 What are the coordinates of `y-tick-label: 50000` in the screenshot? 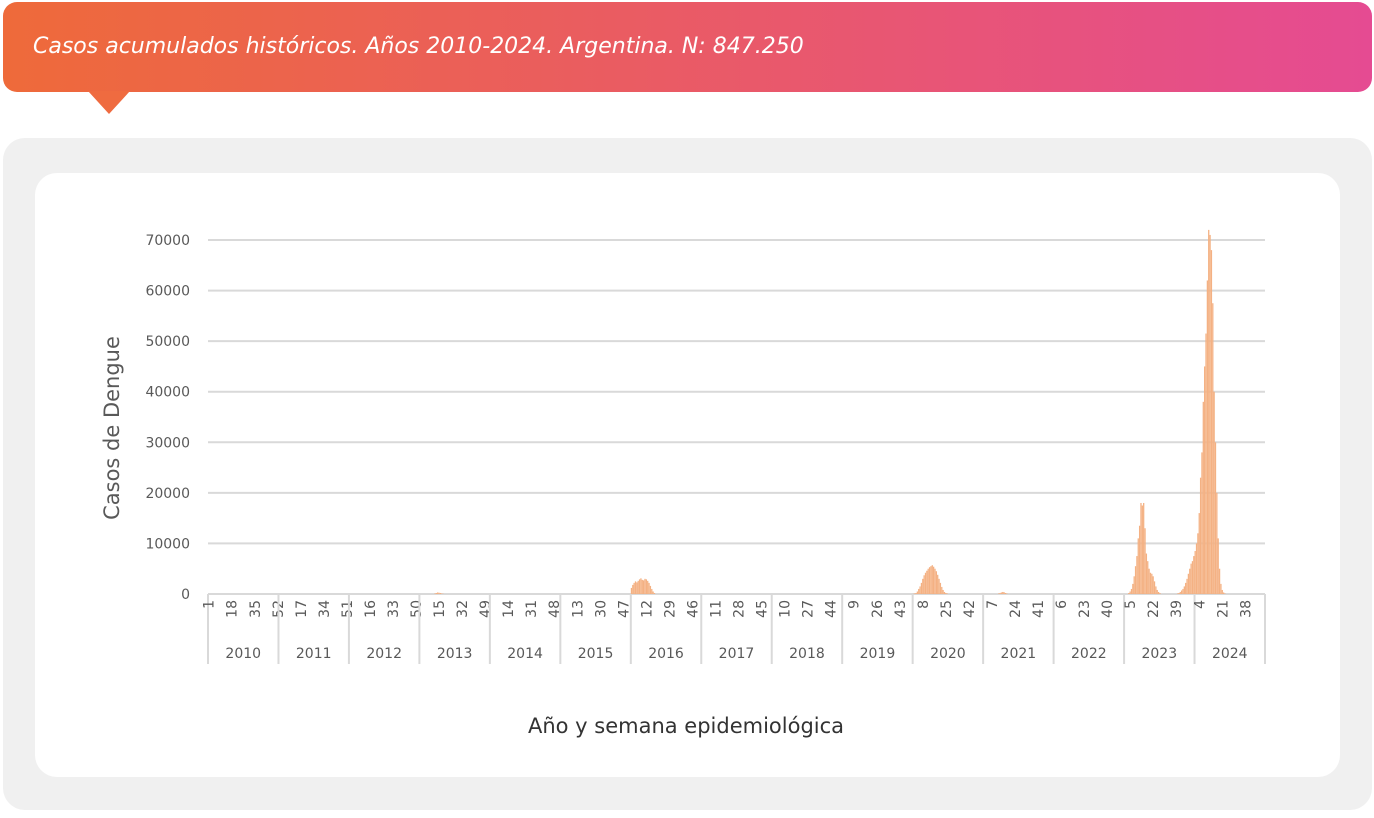 It's located at (167, 342).